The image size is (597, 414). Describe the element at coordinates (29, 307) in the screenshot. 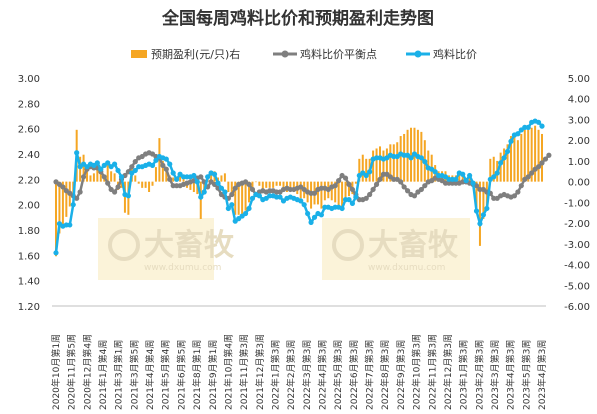

I see `left-tick-label: 1.20` at that location.